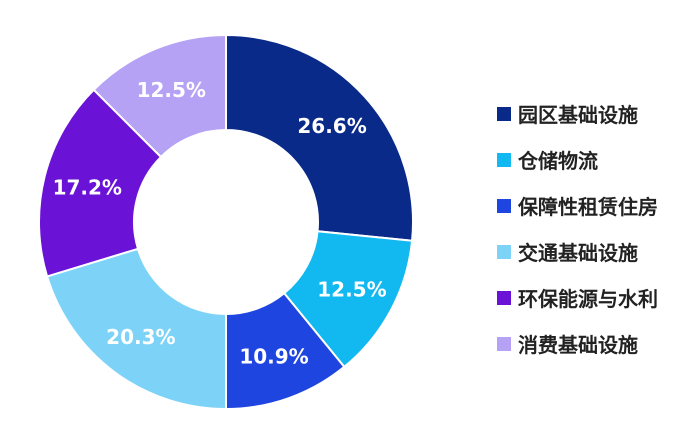 The image size is (700, 444). I want to click on slice-label-3: 10.9%, so click(273, 357).